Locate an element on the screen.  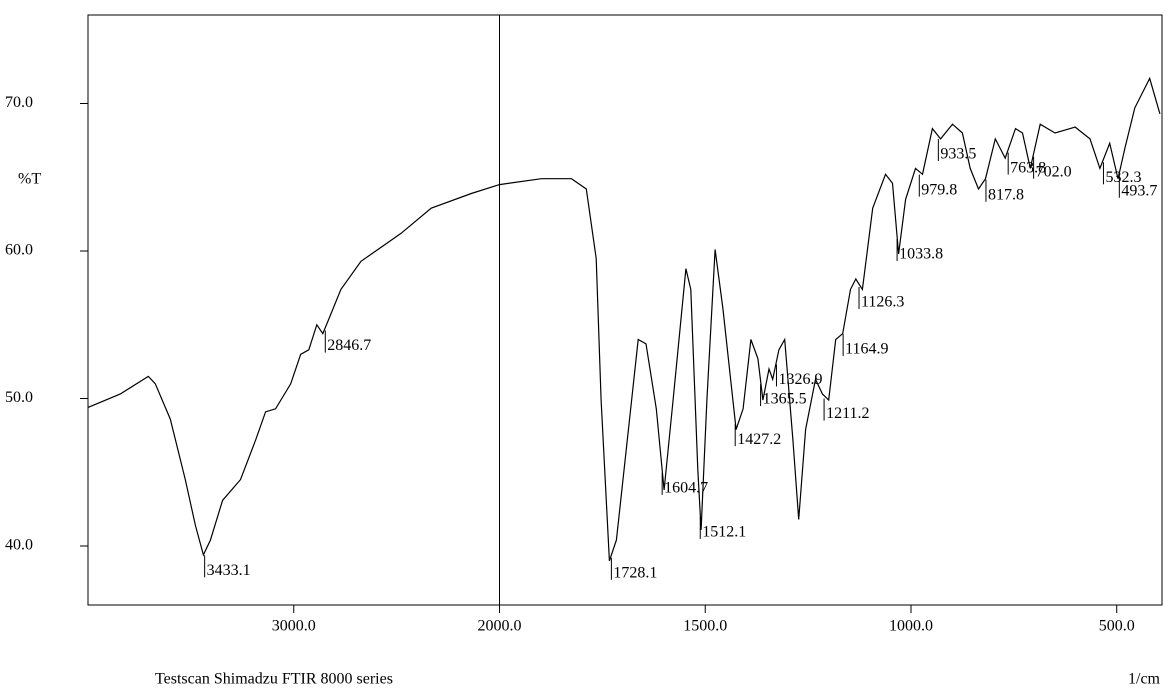
peak-label: 1033.8 is located at coordinates (921, 254).